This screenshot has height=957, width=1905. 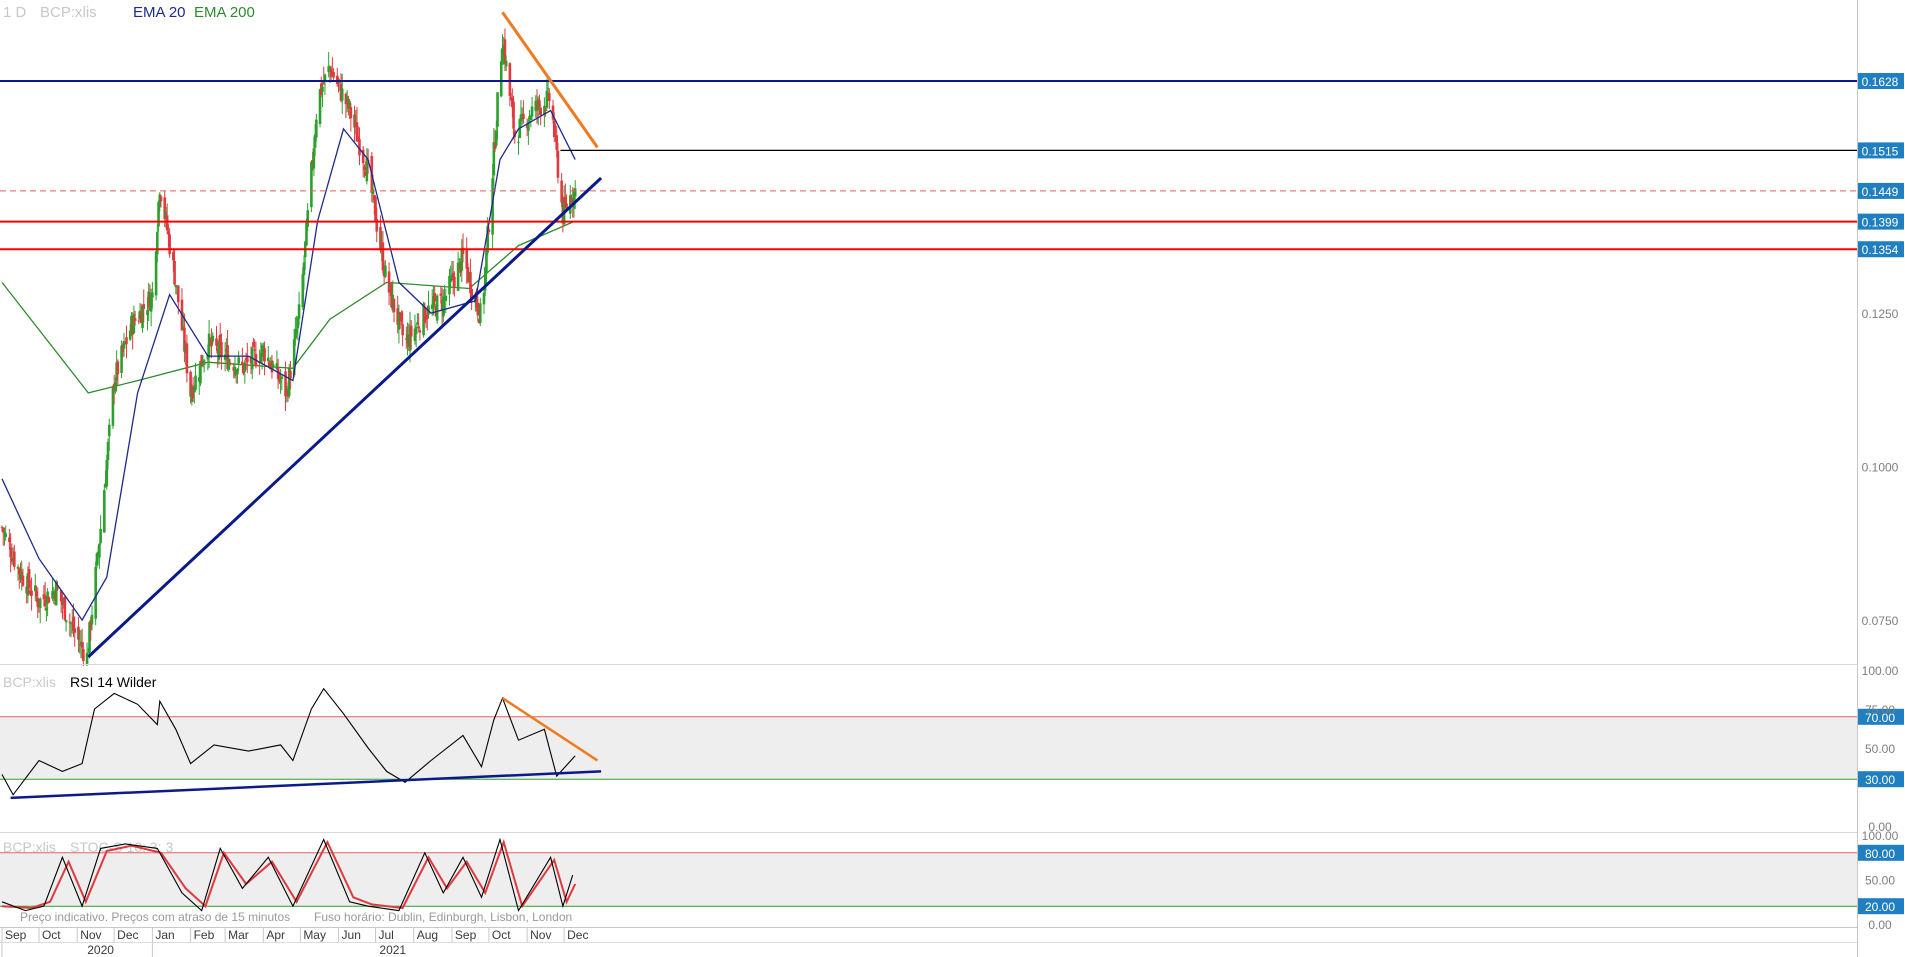 I want to click on resistance-trendline, so click(x=550, y=80).